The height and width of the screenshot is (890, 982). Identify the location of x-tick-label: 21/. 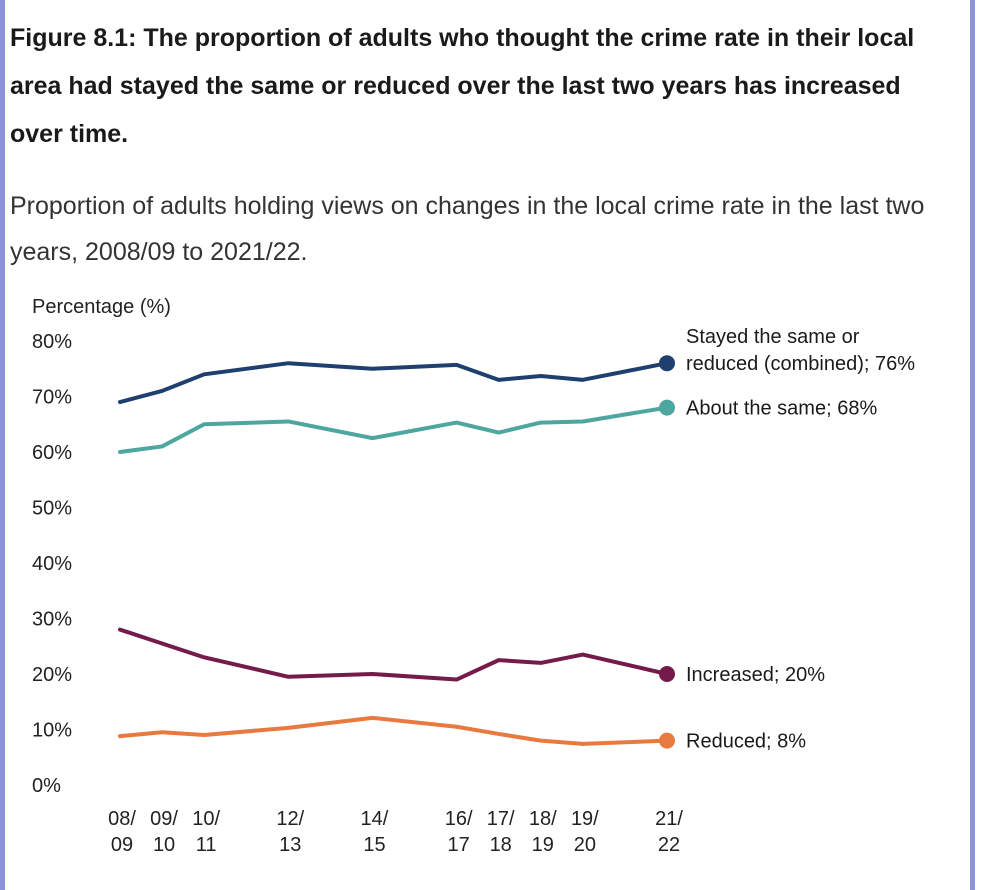
(669, 819).